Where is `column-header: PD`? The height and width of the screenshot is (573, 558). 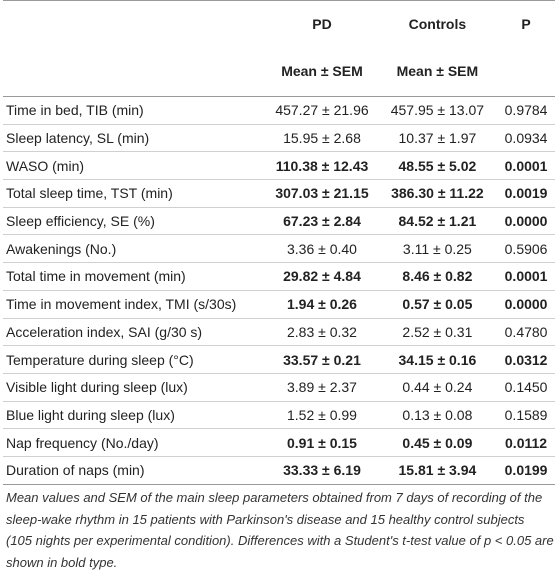 column-header: PD is located at coordinates (322, 23).